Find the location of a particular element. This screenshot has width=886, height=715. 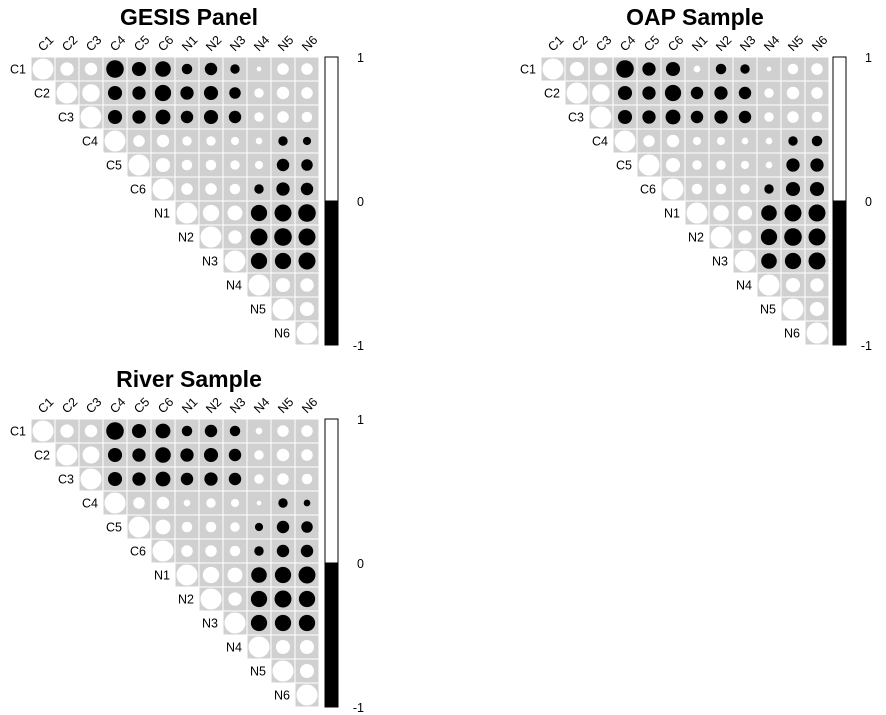

colorbar-negative is located at coordinates (331, 635).